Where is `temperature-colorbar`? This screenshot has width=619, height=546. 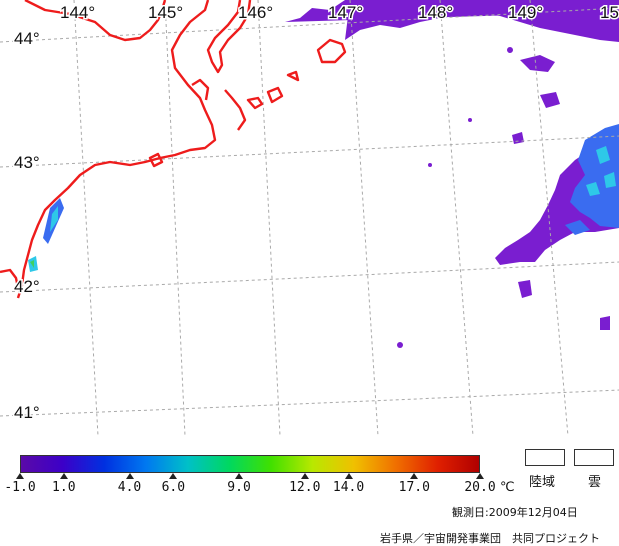 temperature-colorbar is located at coordinates (250, 464).